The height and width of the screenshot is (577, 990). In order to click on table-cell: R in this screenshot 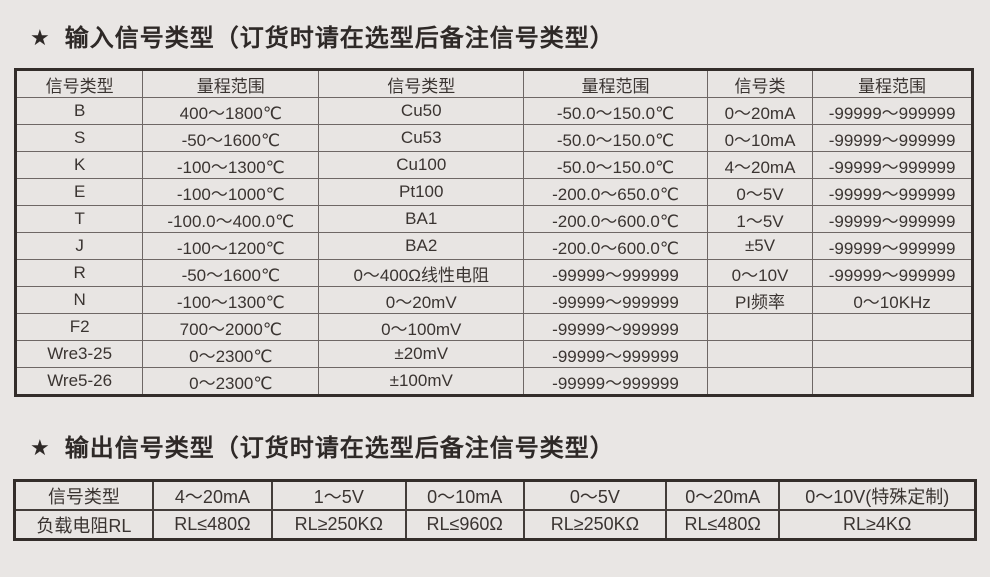, I will do `click(79, 273)`.